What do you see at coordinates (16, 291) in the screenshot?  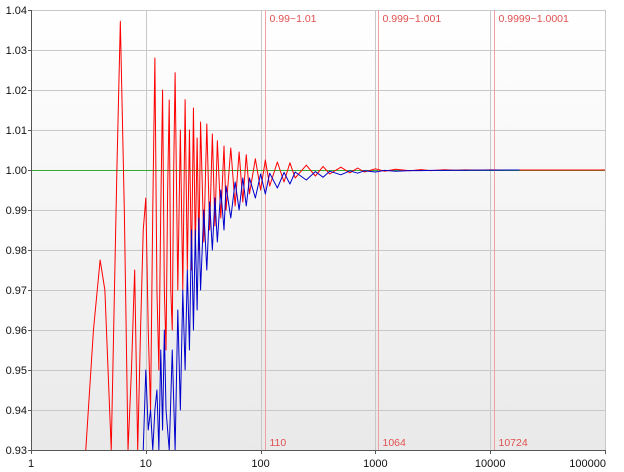 I see `y-tick-label: 0.97` at bounding box center [16, 291].